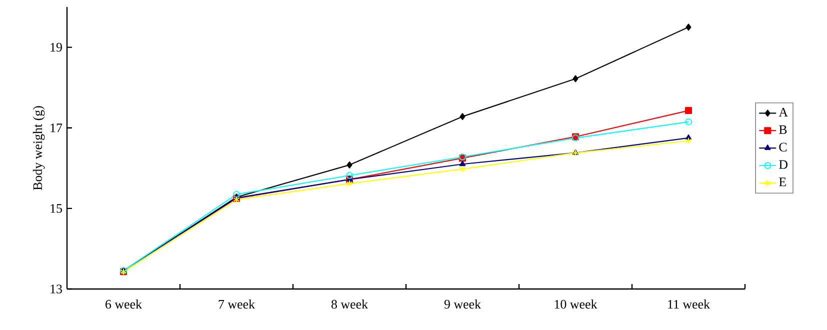 This screenshot has width=827, height=330. Describe the element at coordinates (237, 304) in the screenshot. I see `x-tick-label: 7 week` at that location.